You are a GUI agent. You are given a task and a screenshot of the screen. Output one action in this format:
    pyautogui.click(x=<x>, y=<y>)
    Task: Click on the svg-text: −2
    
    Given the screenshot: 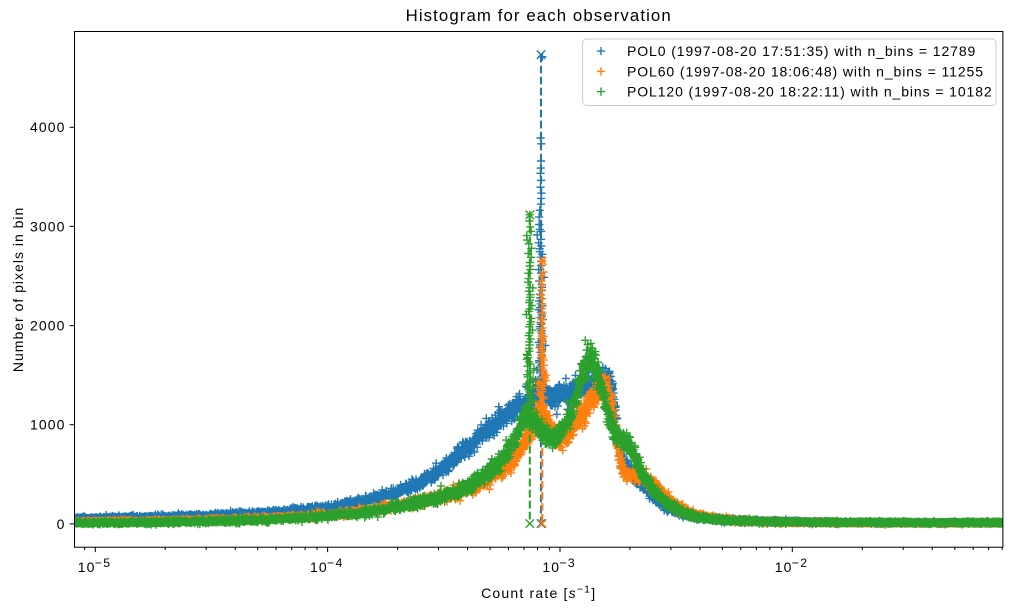 What is the action you would take?
    pyautogui.click(x=800, y=563)
    